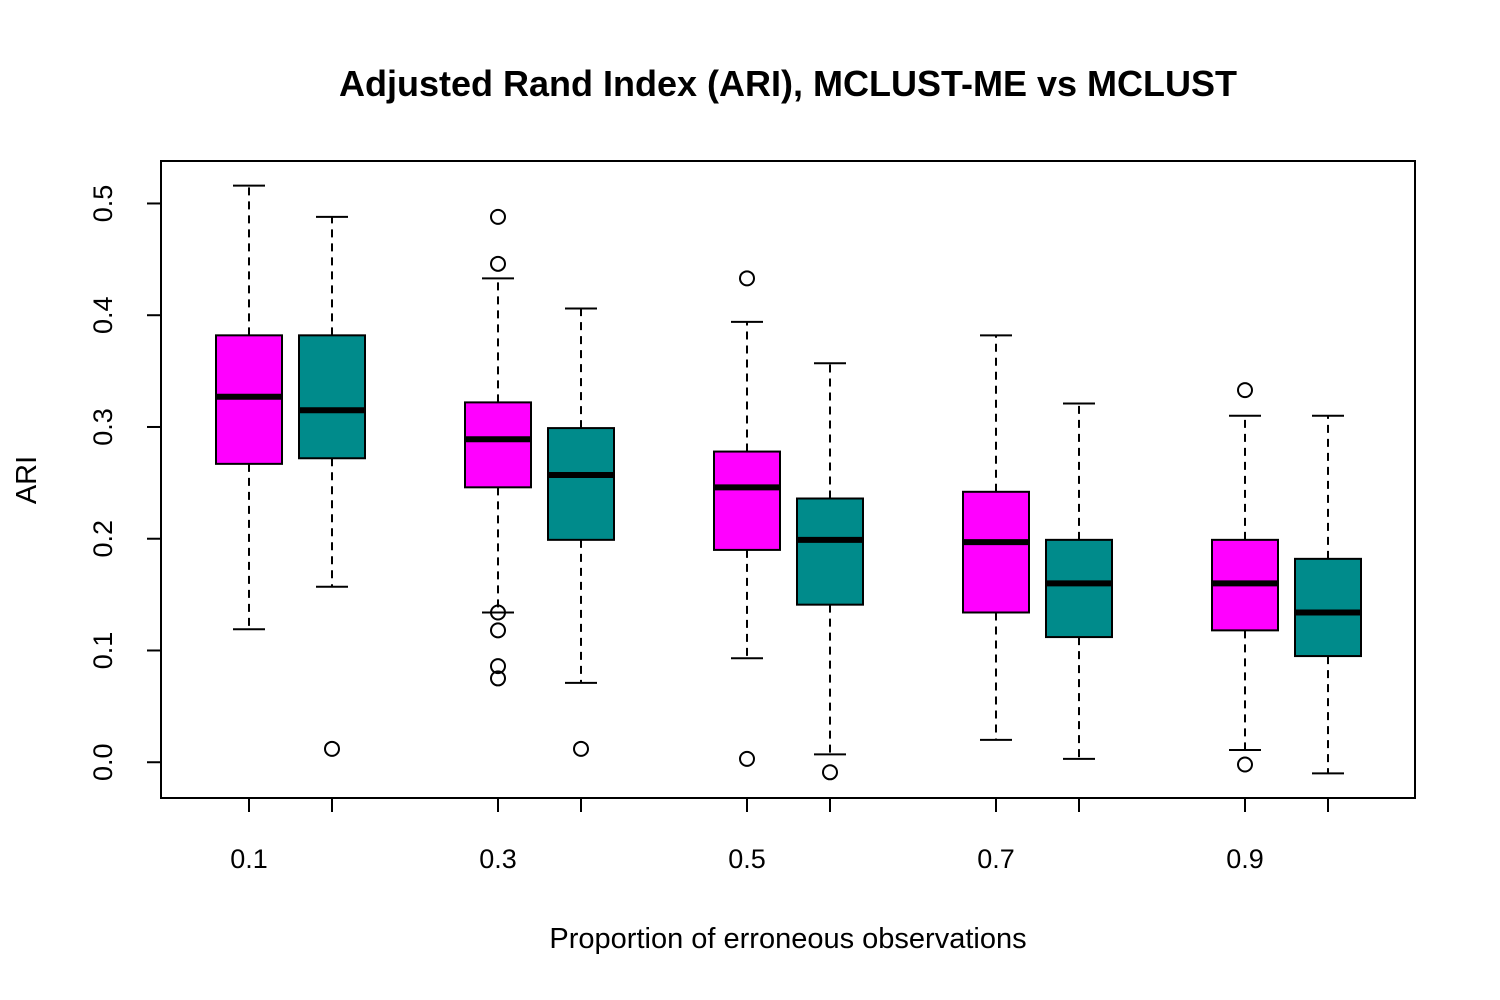 This screenshot has width=1500, height=1000. What do you see at coordinates (103, 204) in the screenshot?
I see `y-tick-label: 0.5` at bounding box center [103, 204].